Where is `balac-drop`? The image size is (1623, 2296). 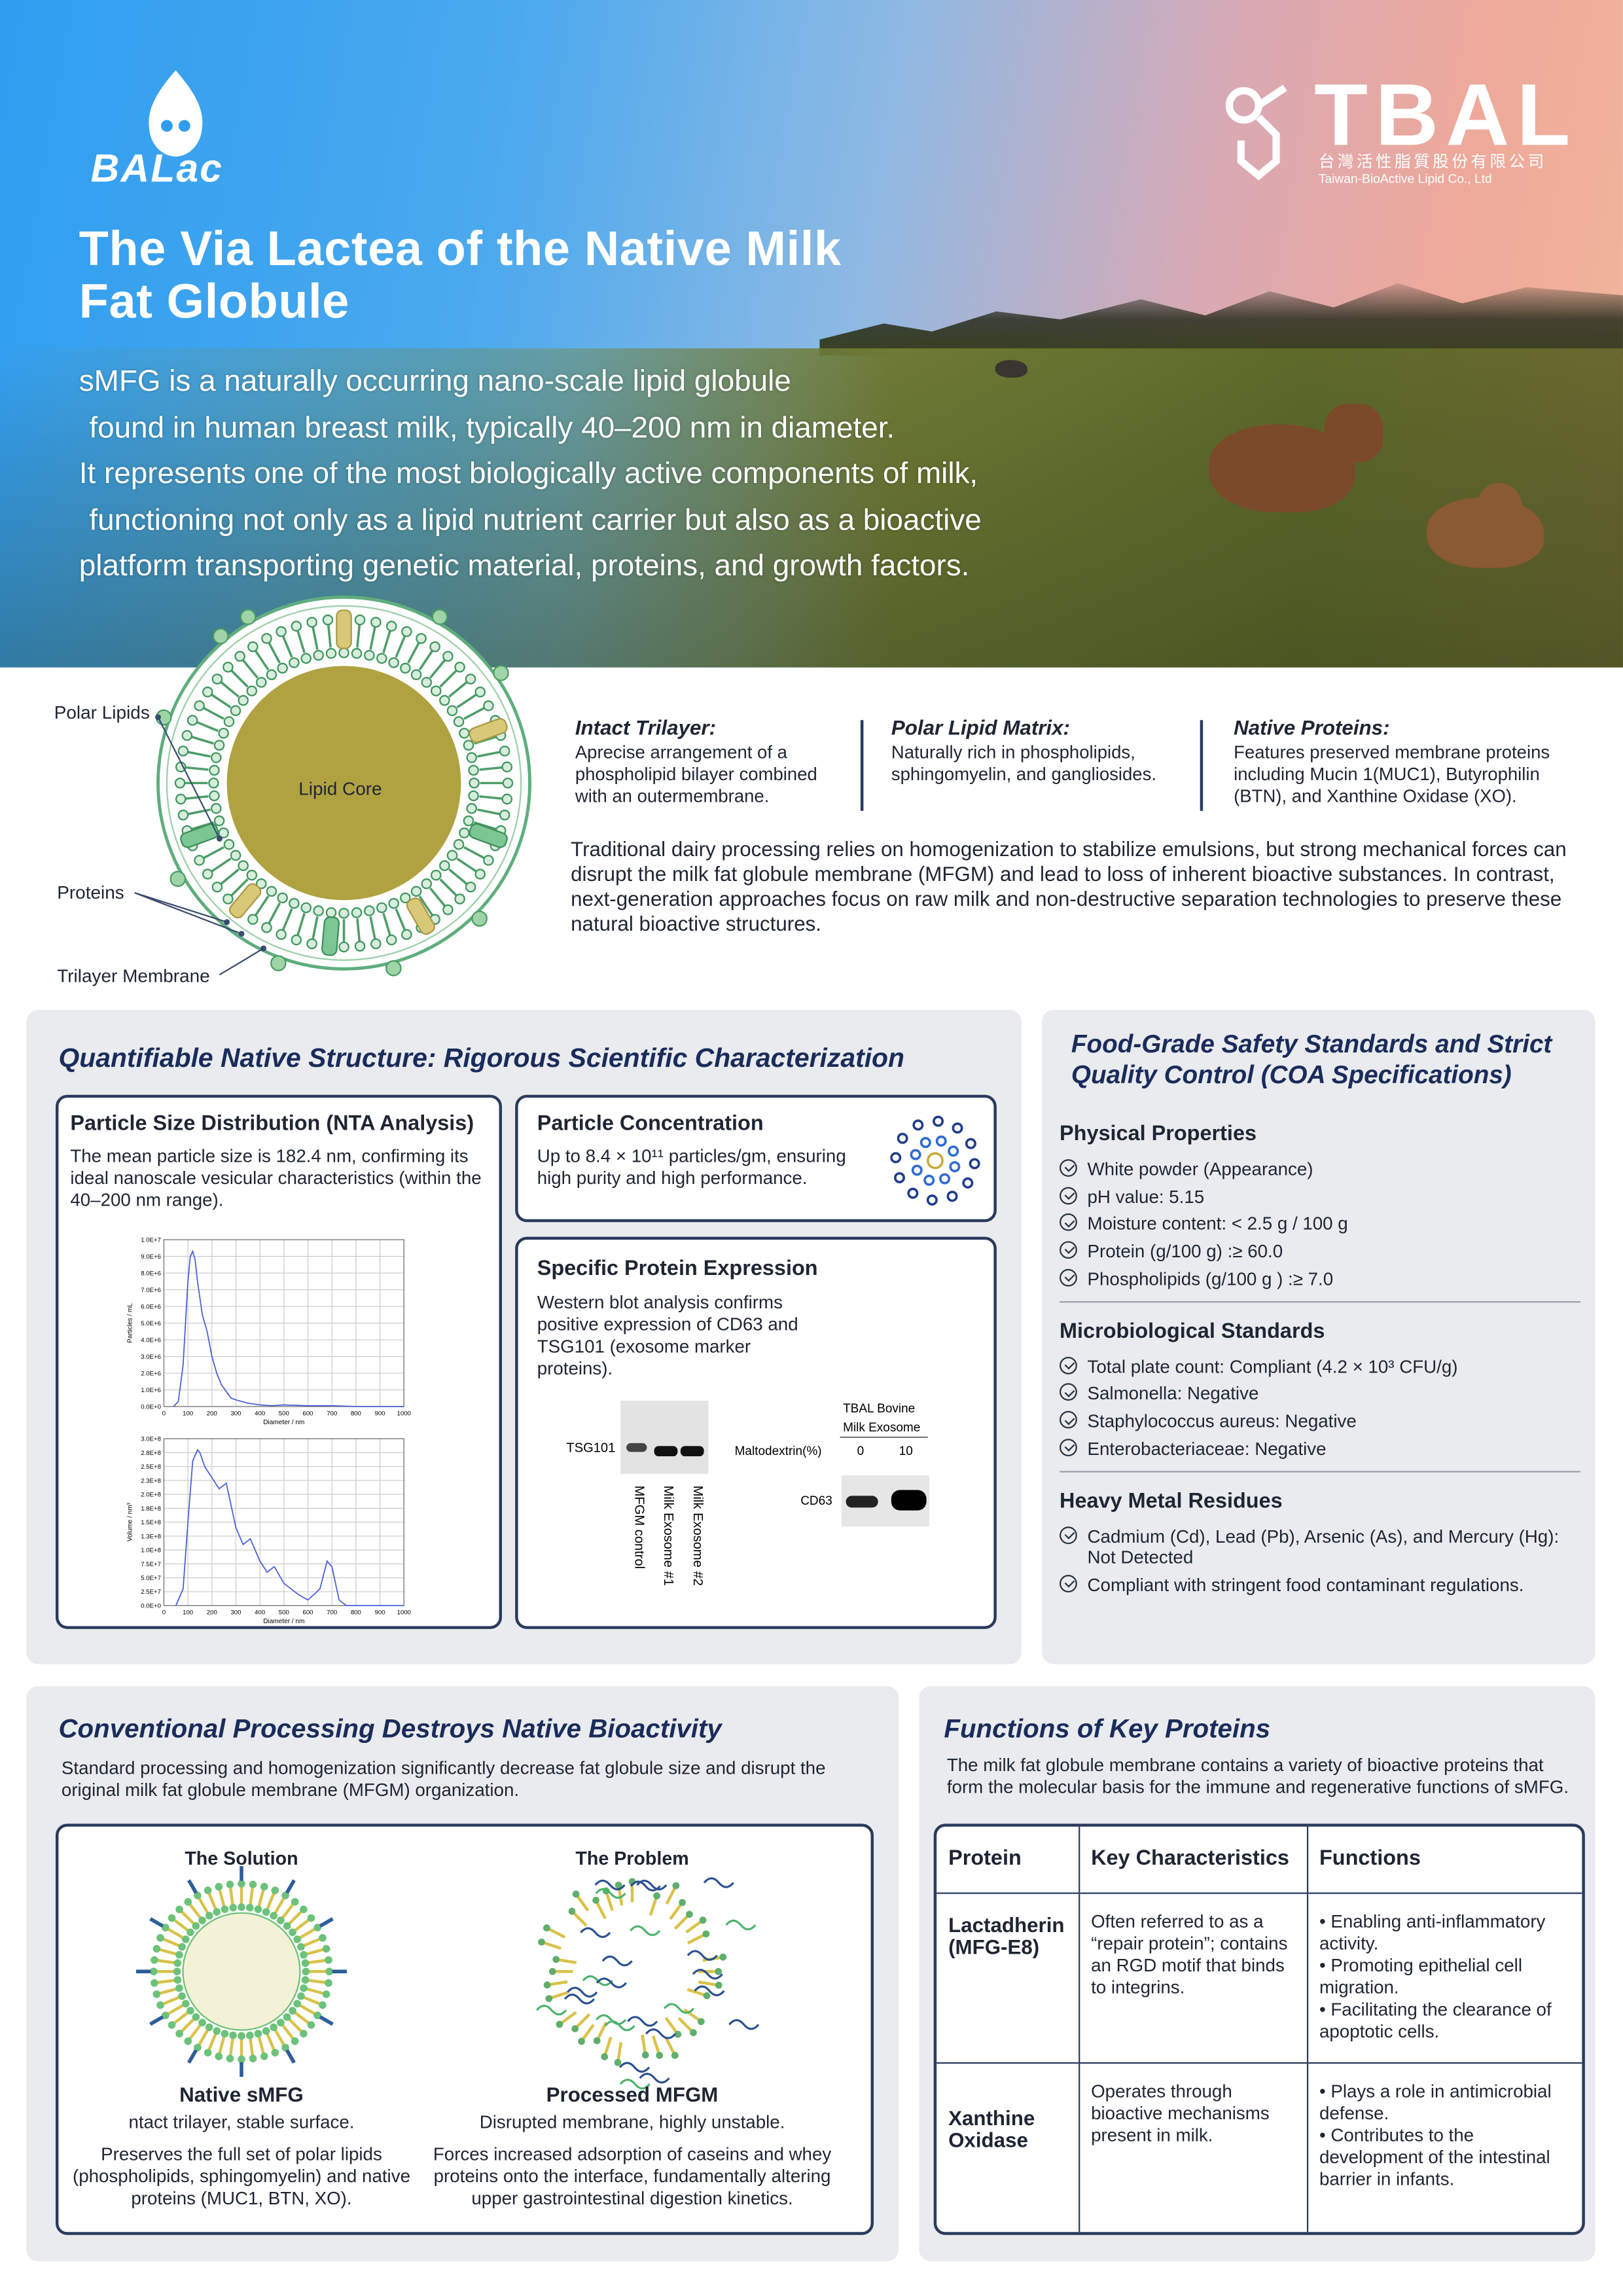 balac-drop is located at coordinates (176, 113).